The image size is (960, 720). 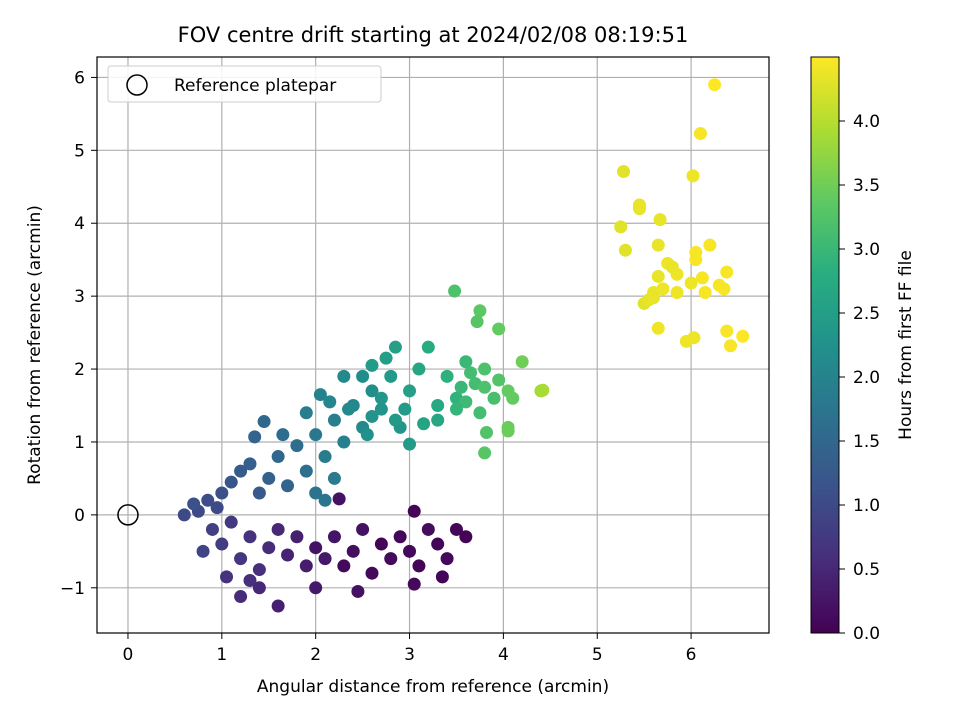 What do you see at coordinates (866, 378) in the screenshot?
I see `colorbar-tick-label: 2.0` at bounding box center [866, 378].